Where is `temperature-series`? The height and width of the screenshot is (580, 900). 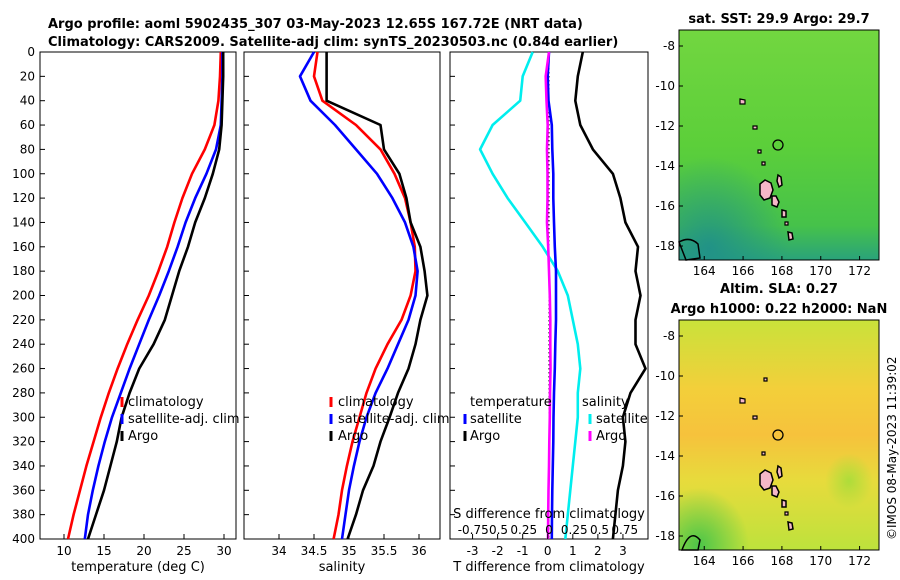 temperature-series is located at coordinates (145, 295).